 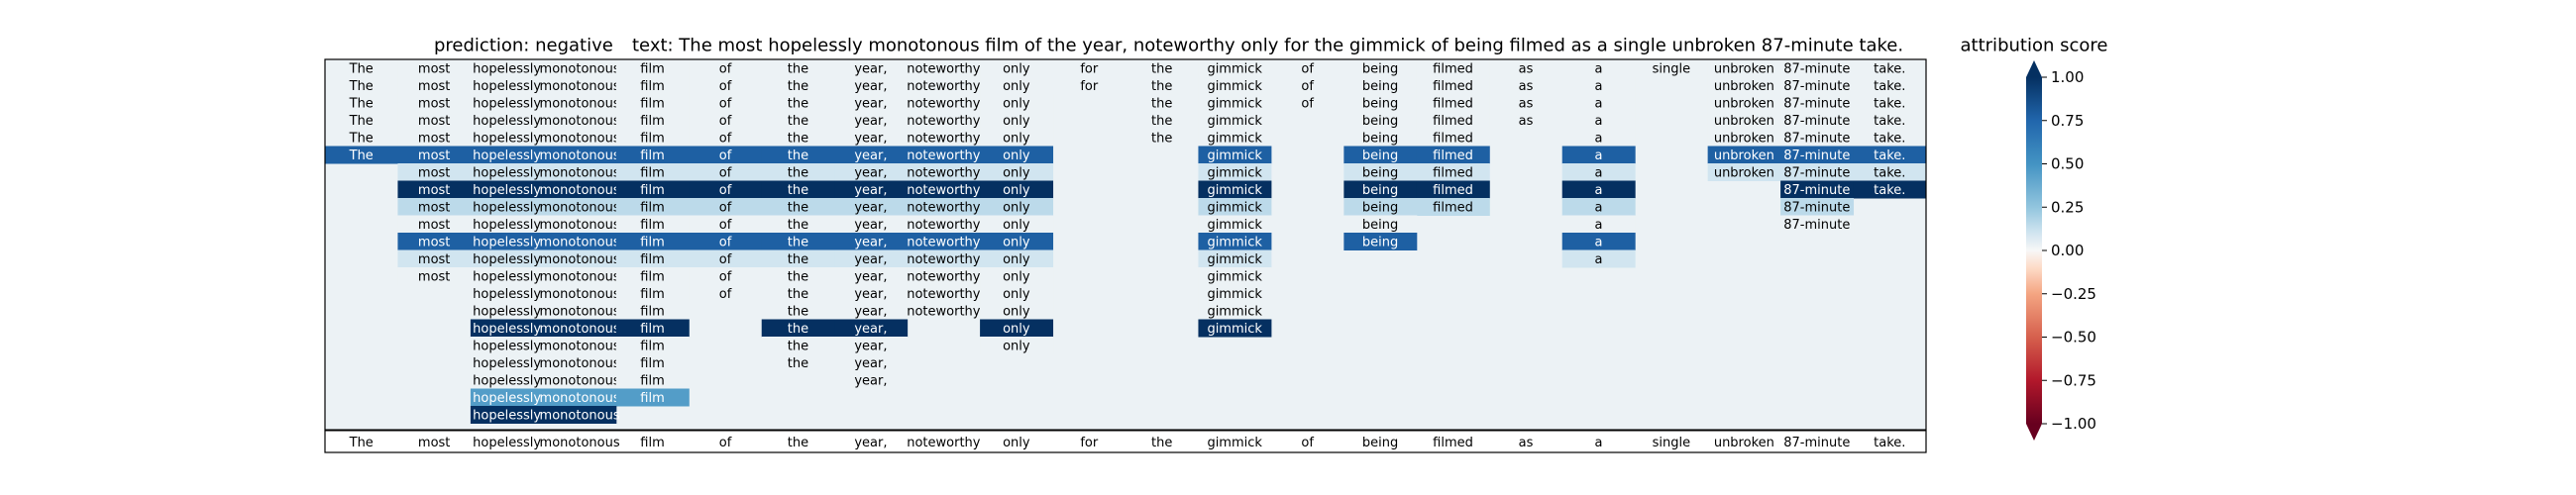 I want to click on input-token-label: noteworthy, so click(x=944, y=443).